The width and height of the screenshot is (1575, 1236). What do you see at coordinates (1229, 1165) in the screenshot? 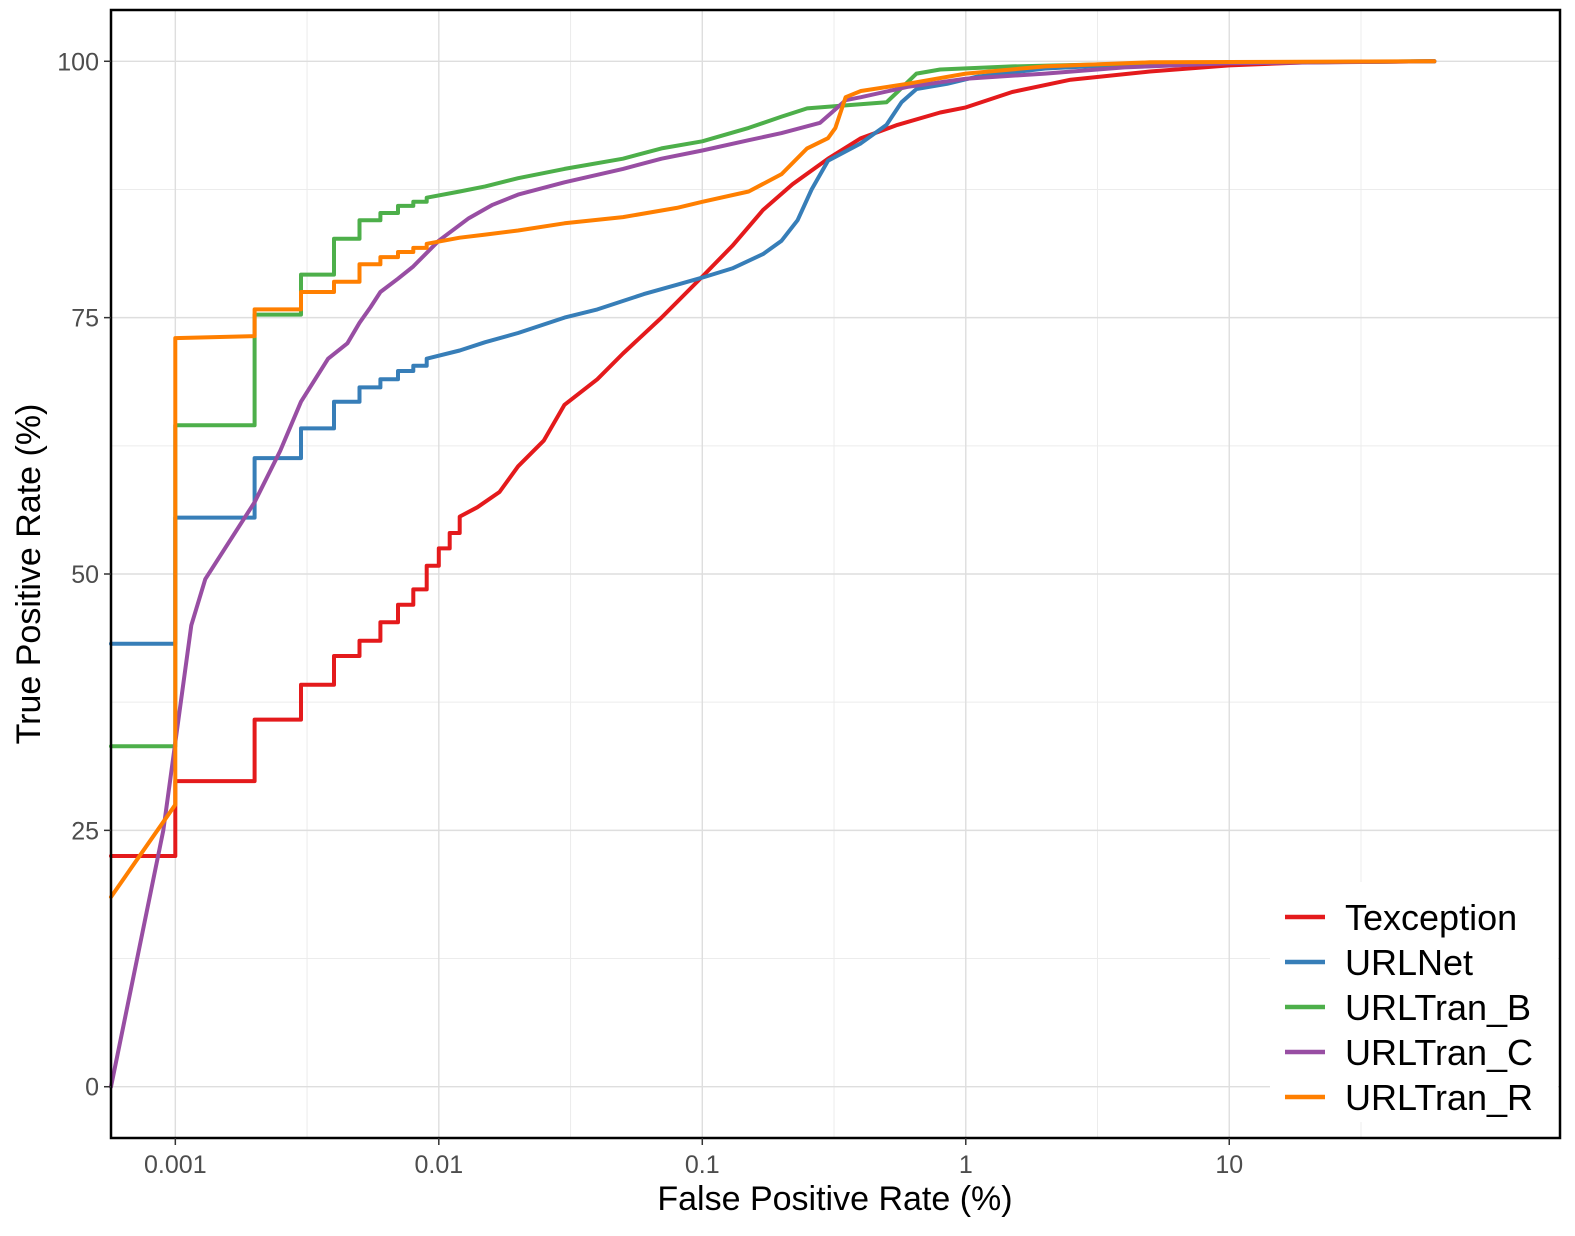
I see `x-tick-label: 10` at bounding box center [1229, 1165].